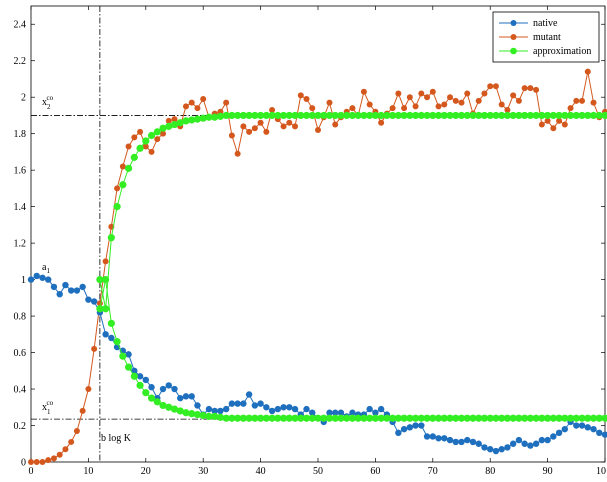  I want to click on y-tick-label: 1.6, so click(20, 171).